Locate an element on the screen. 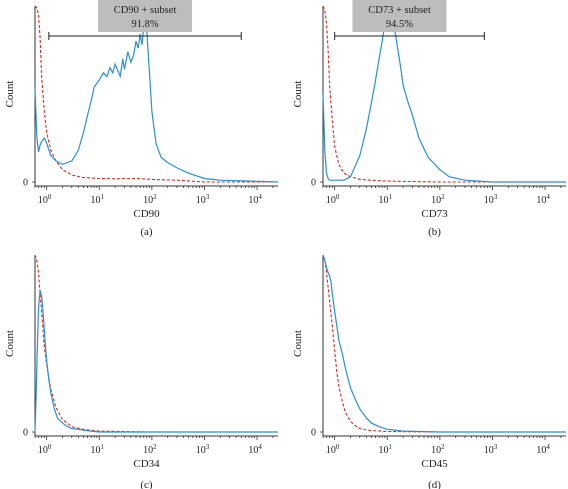  x-axis-title: CD34 is located at coordinates (146, 464).